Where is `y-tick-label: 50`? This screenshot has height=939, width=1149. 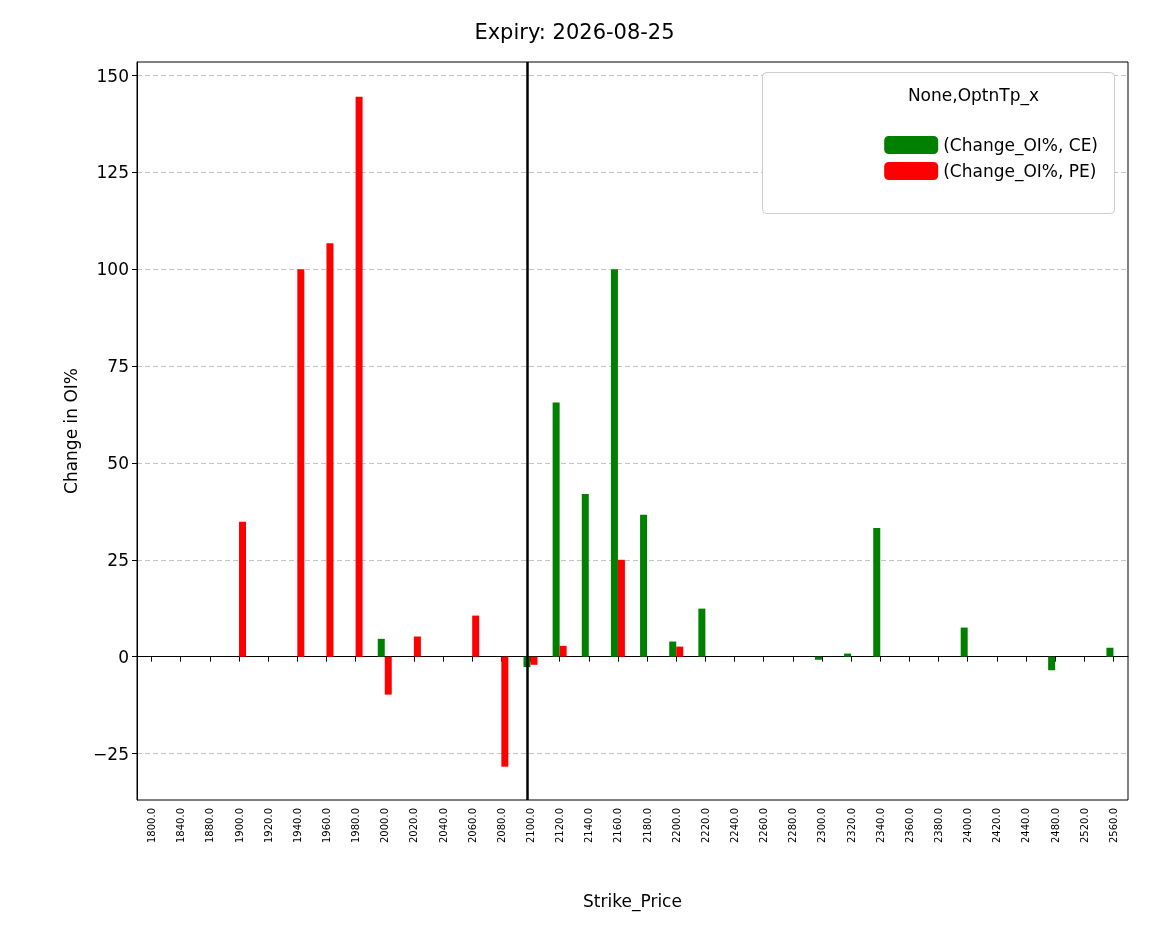 y-tick-label: 50 is located at coordinates (118, 462).